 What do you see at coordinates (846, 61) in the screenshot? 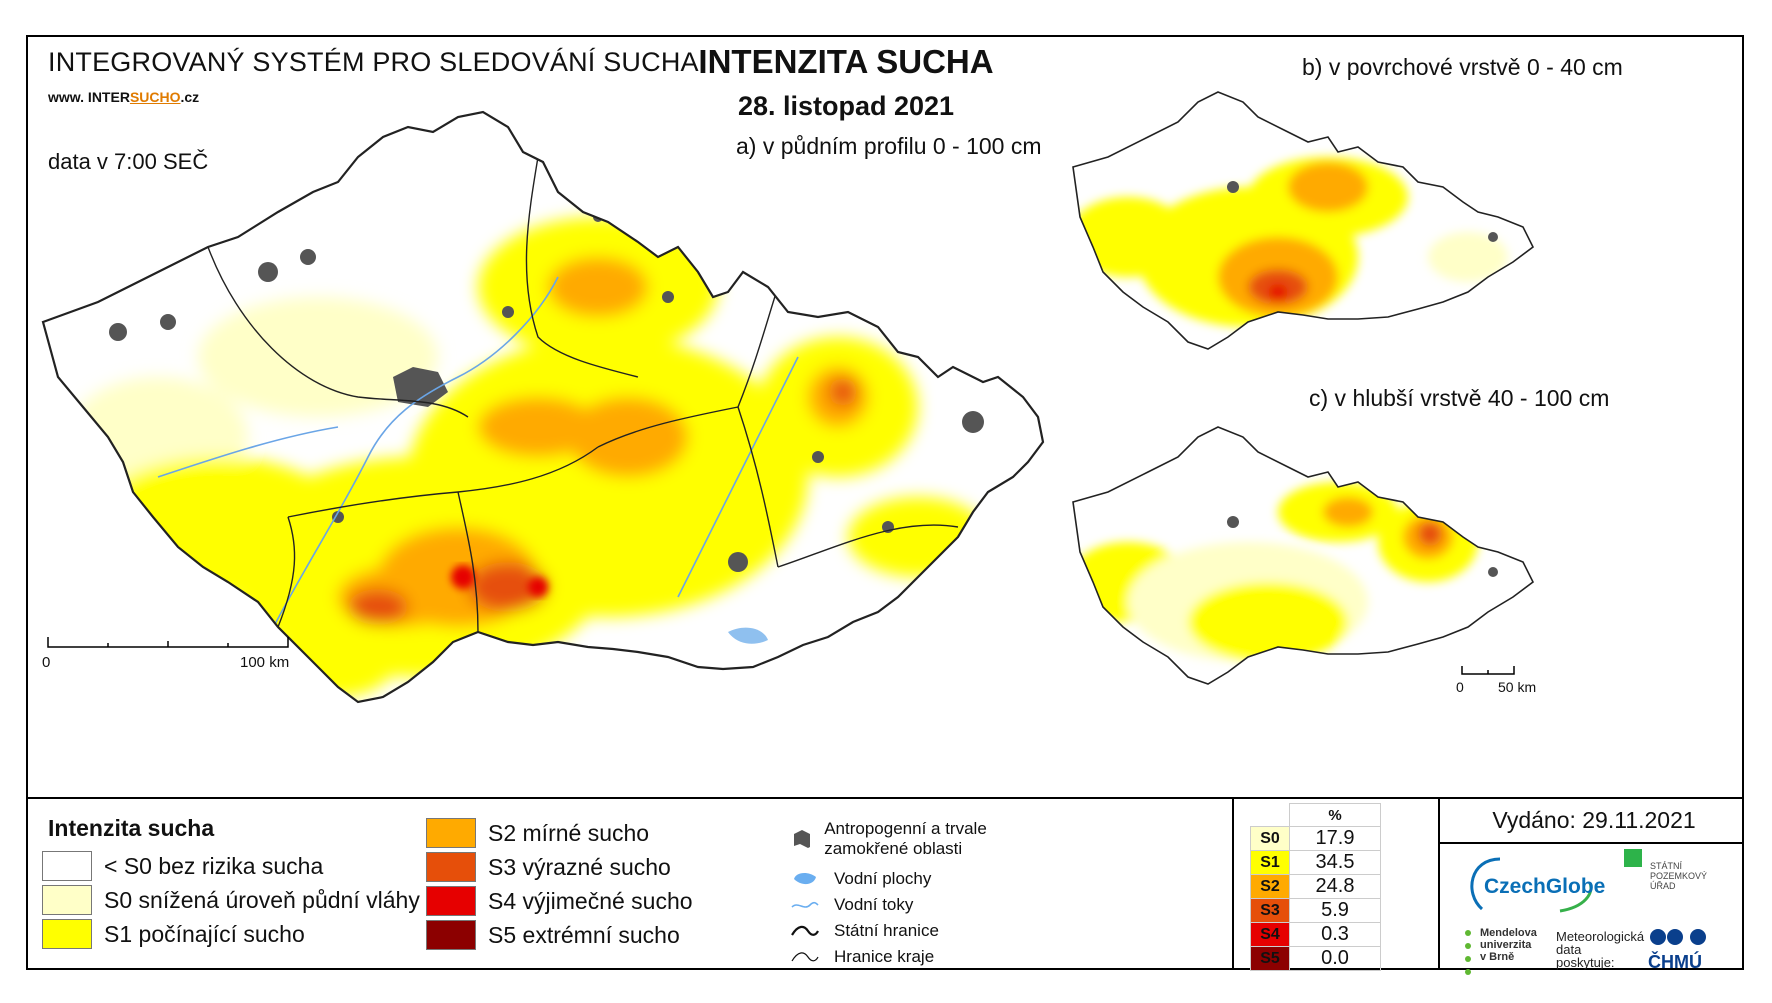
I see `main-title: INTENZITA SUCHA` at bounding box center [846, 61].